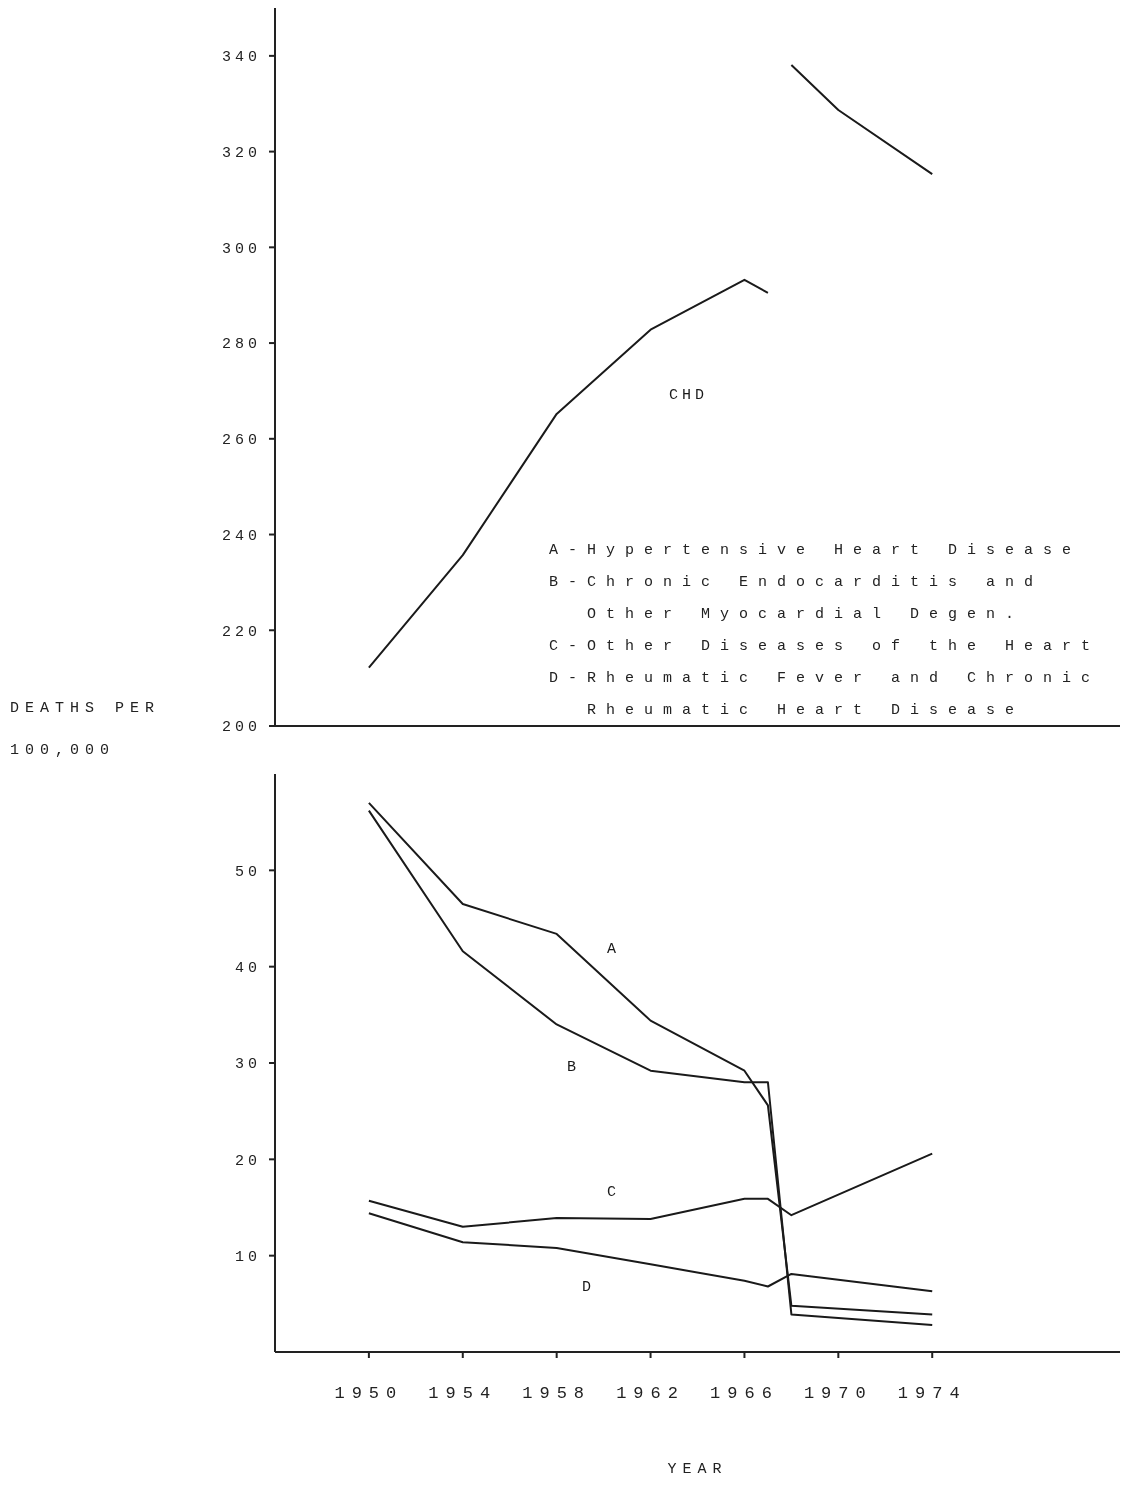  Describe the element at coordinates (614, 1192) in the screenshot. I see `series-label: C` at that location.